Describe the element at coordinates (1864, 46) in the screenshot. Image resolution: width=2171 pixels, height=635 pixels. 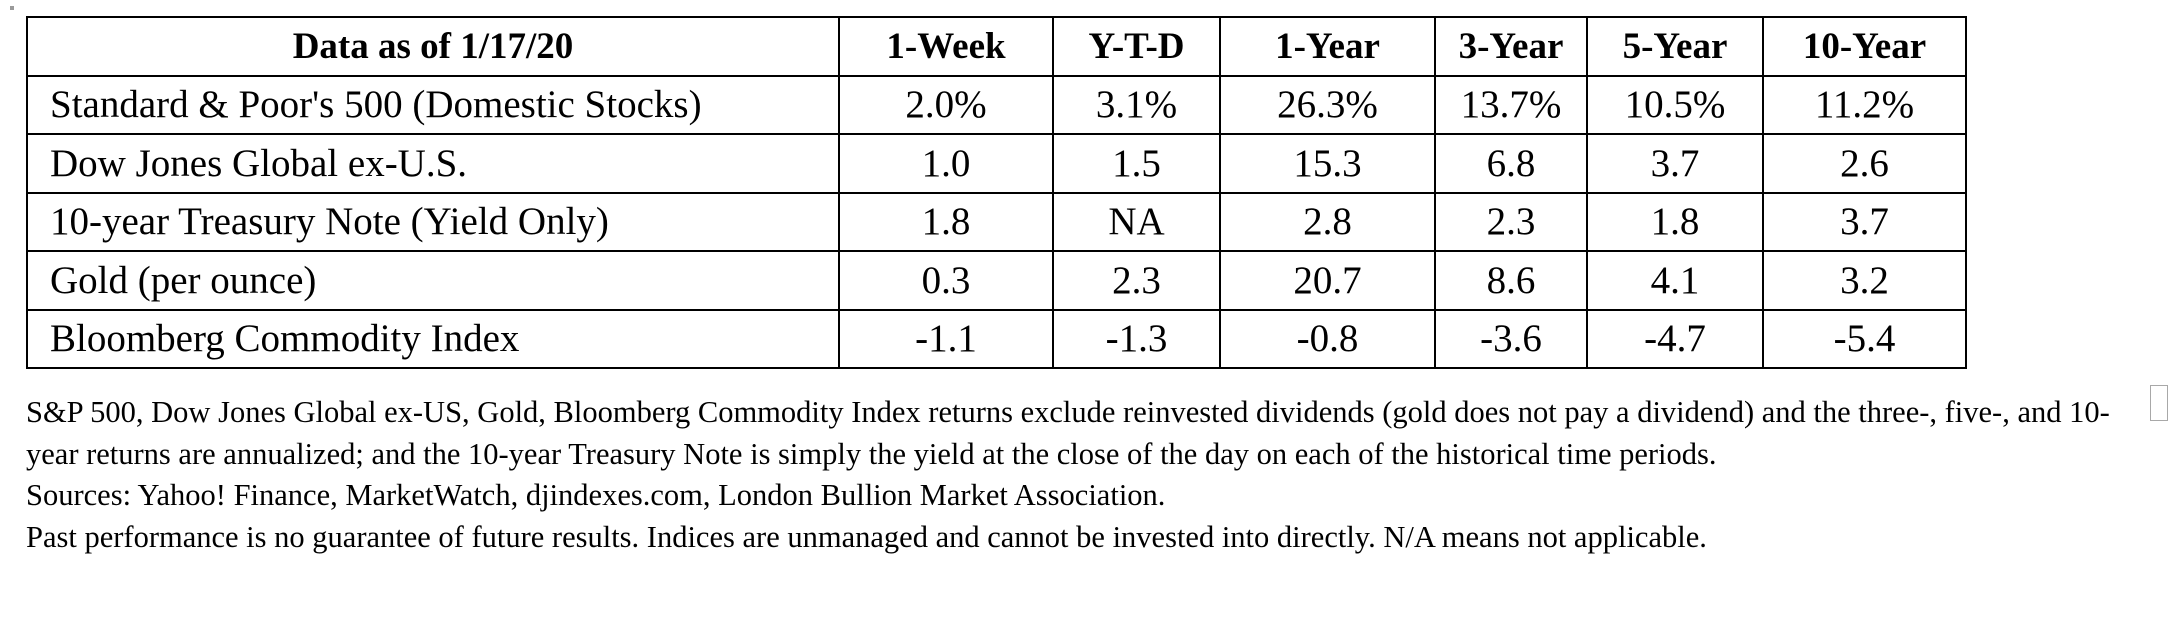
I see `header-10-year: 10-Year` at that location.